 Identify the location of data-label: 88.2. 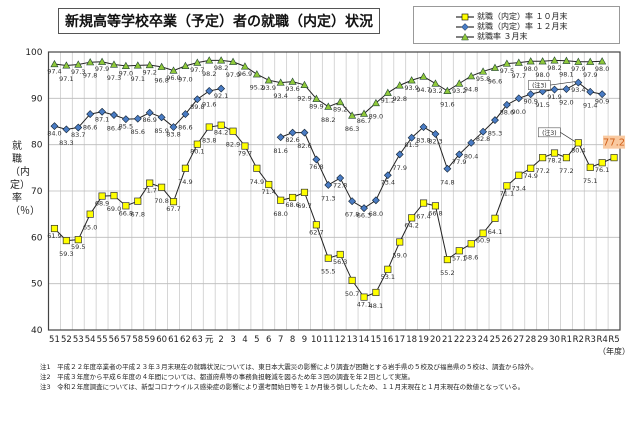
(328, 120).